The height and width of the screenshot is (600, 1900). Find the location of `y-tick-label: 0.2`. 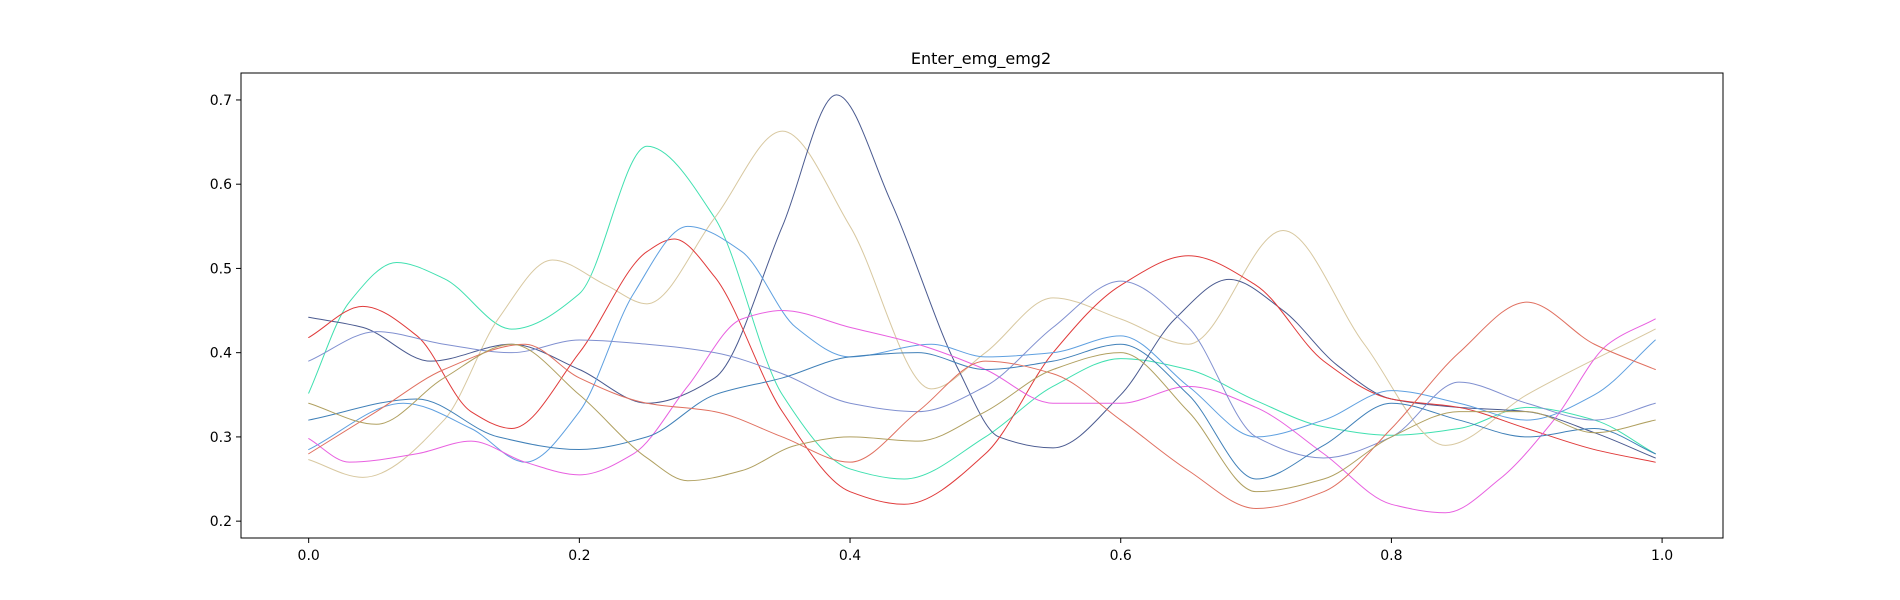

y-tick-label: 0.2 is located at coordinates (221, 522).